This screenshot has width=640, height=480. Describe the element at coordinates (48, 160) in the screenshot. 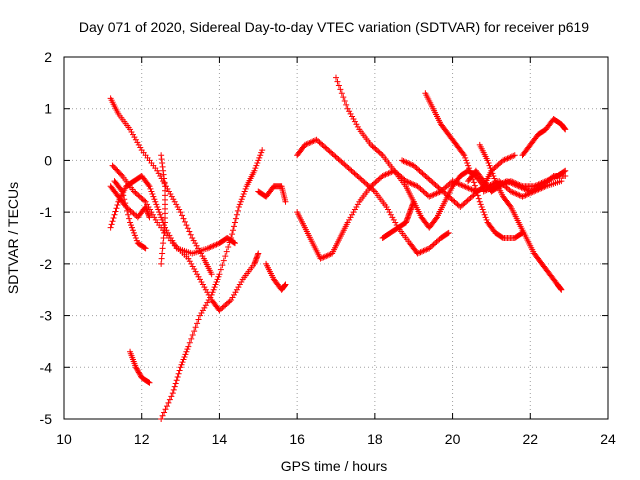

I see `y-tick-label: 0` at that location.